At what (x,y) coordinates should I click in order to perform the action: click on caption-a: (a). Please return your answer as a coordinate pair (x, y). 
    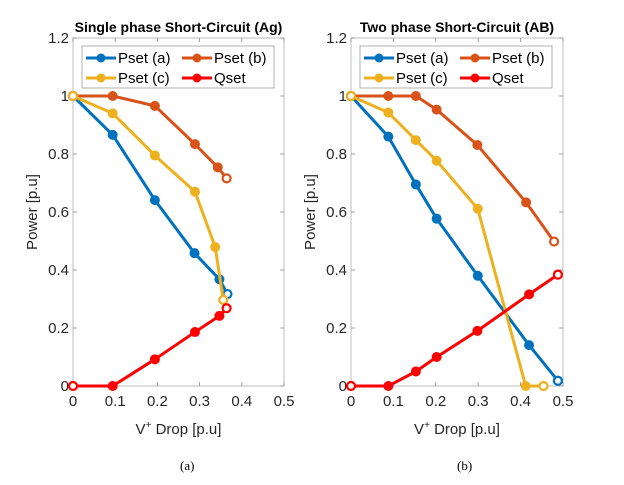
    Looking at the image, I should click on (187, 465).